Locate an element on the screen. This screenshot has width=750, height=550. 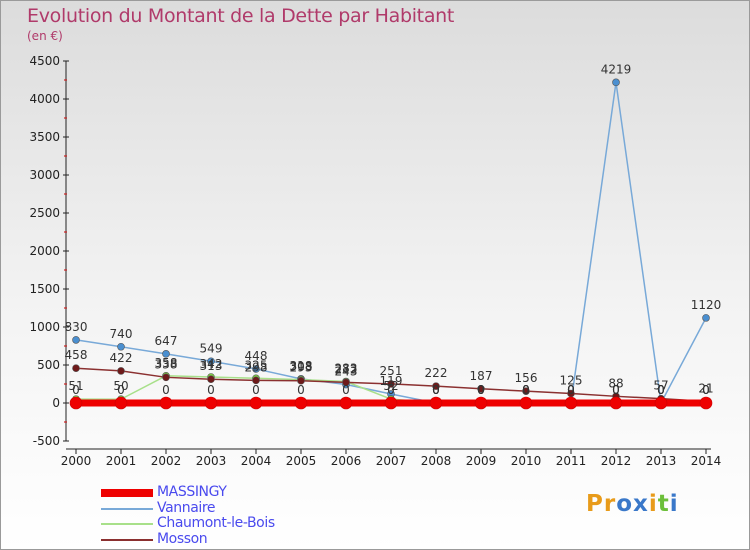
x-tick-label: 2005 is located at coordinates (301, 461).